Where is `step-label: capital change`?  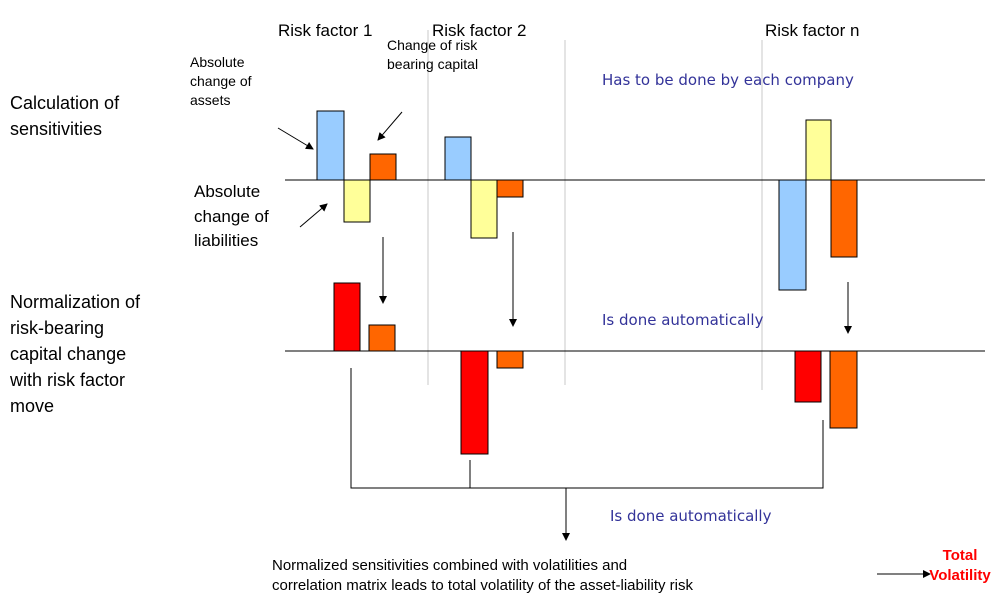
step-label: capital change is located at coordinates (68, 354).